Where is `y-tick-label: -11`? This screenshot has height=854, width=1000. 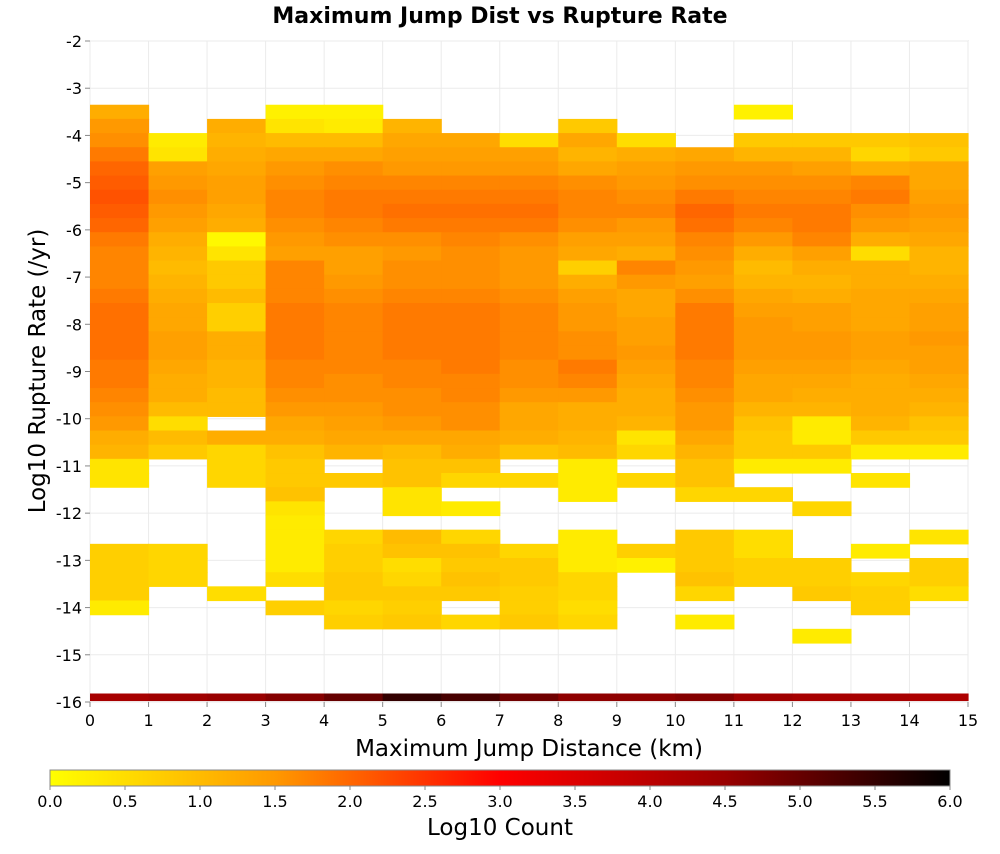
y-tick-label: -11 is located at coordinates (69, 466).